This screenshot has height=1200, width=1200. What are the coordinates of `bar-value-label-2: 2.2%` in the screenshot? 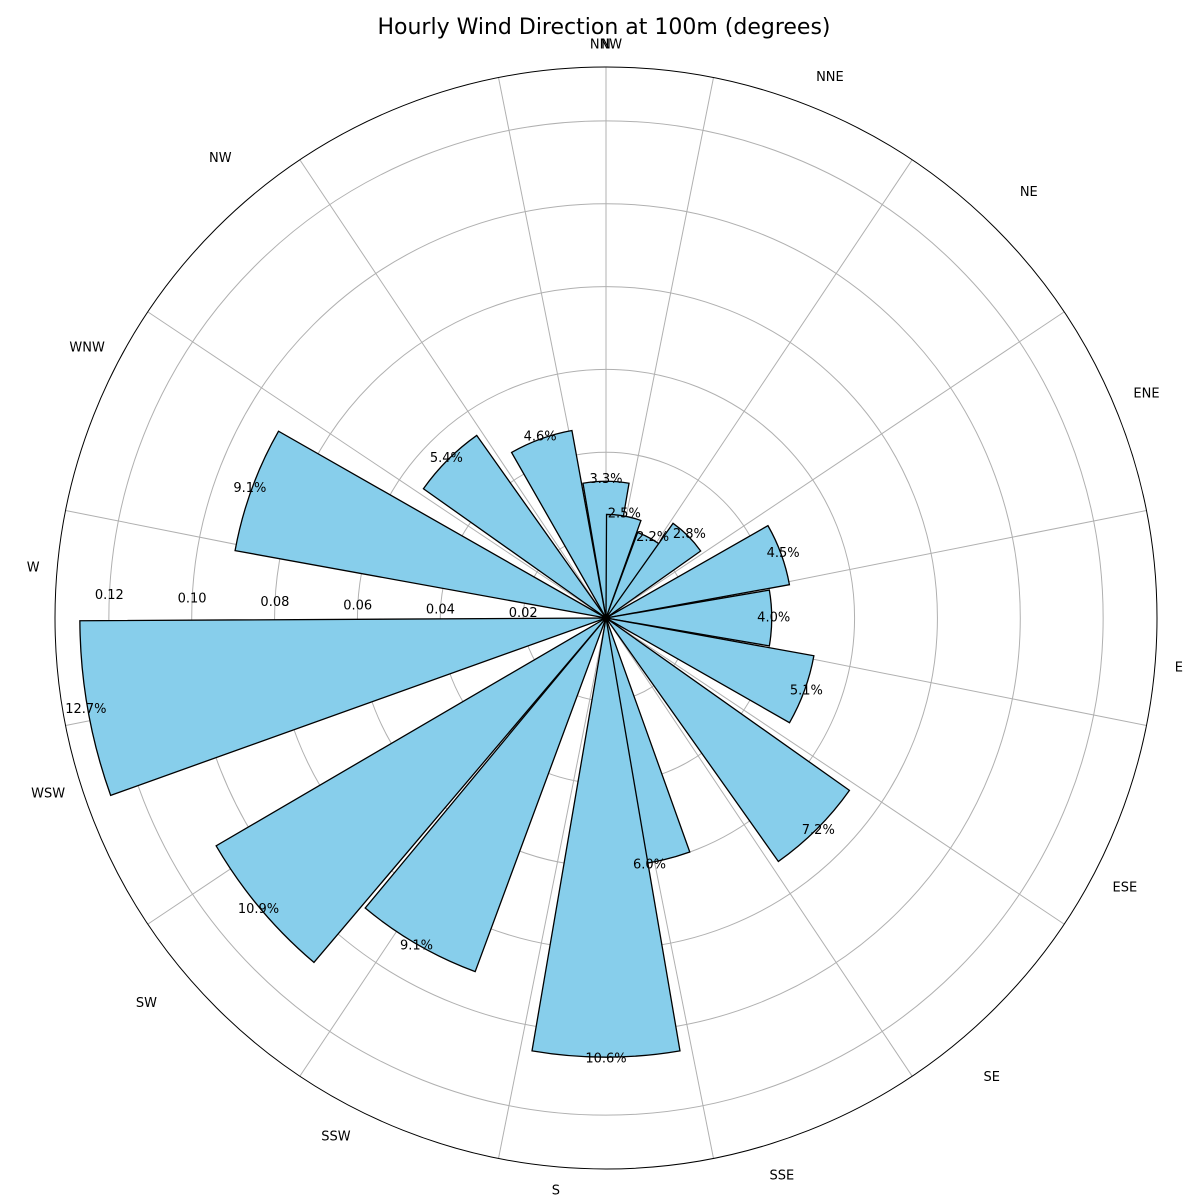 It's located at (652, 537).